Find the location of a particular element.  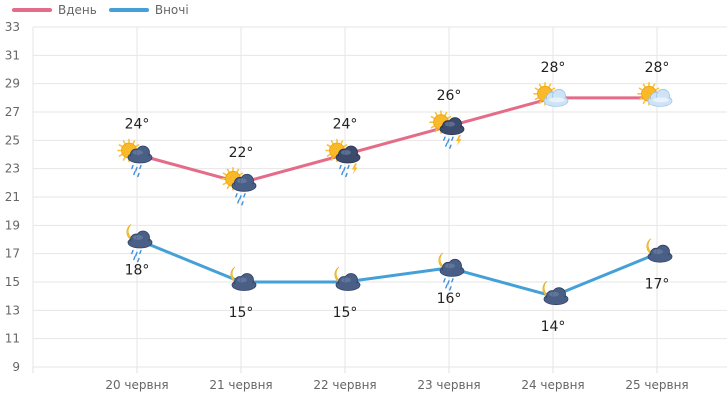

y-tick-label: 15 is located at coordinates (12, 282).